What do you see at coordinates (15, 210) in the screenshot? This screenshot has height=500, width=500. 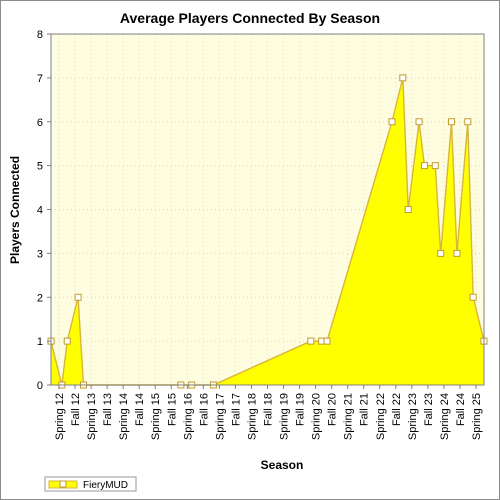 I see `y-axis-label: Players Connected` at bounding box center [15, 210].